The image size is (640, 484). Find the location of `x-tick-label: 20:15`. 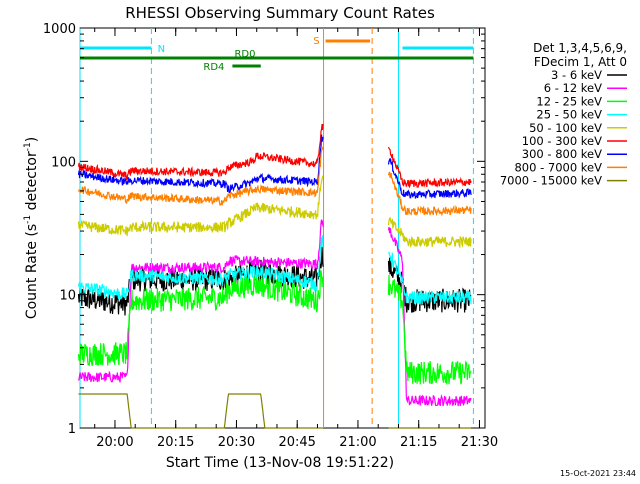

x-tick-label: 20:15 is located at coordinates (175, 442).